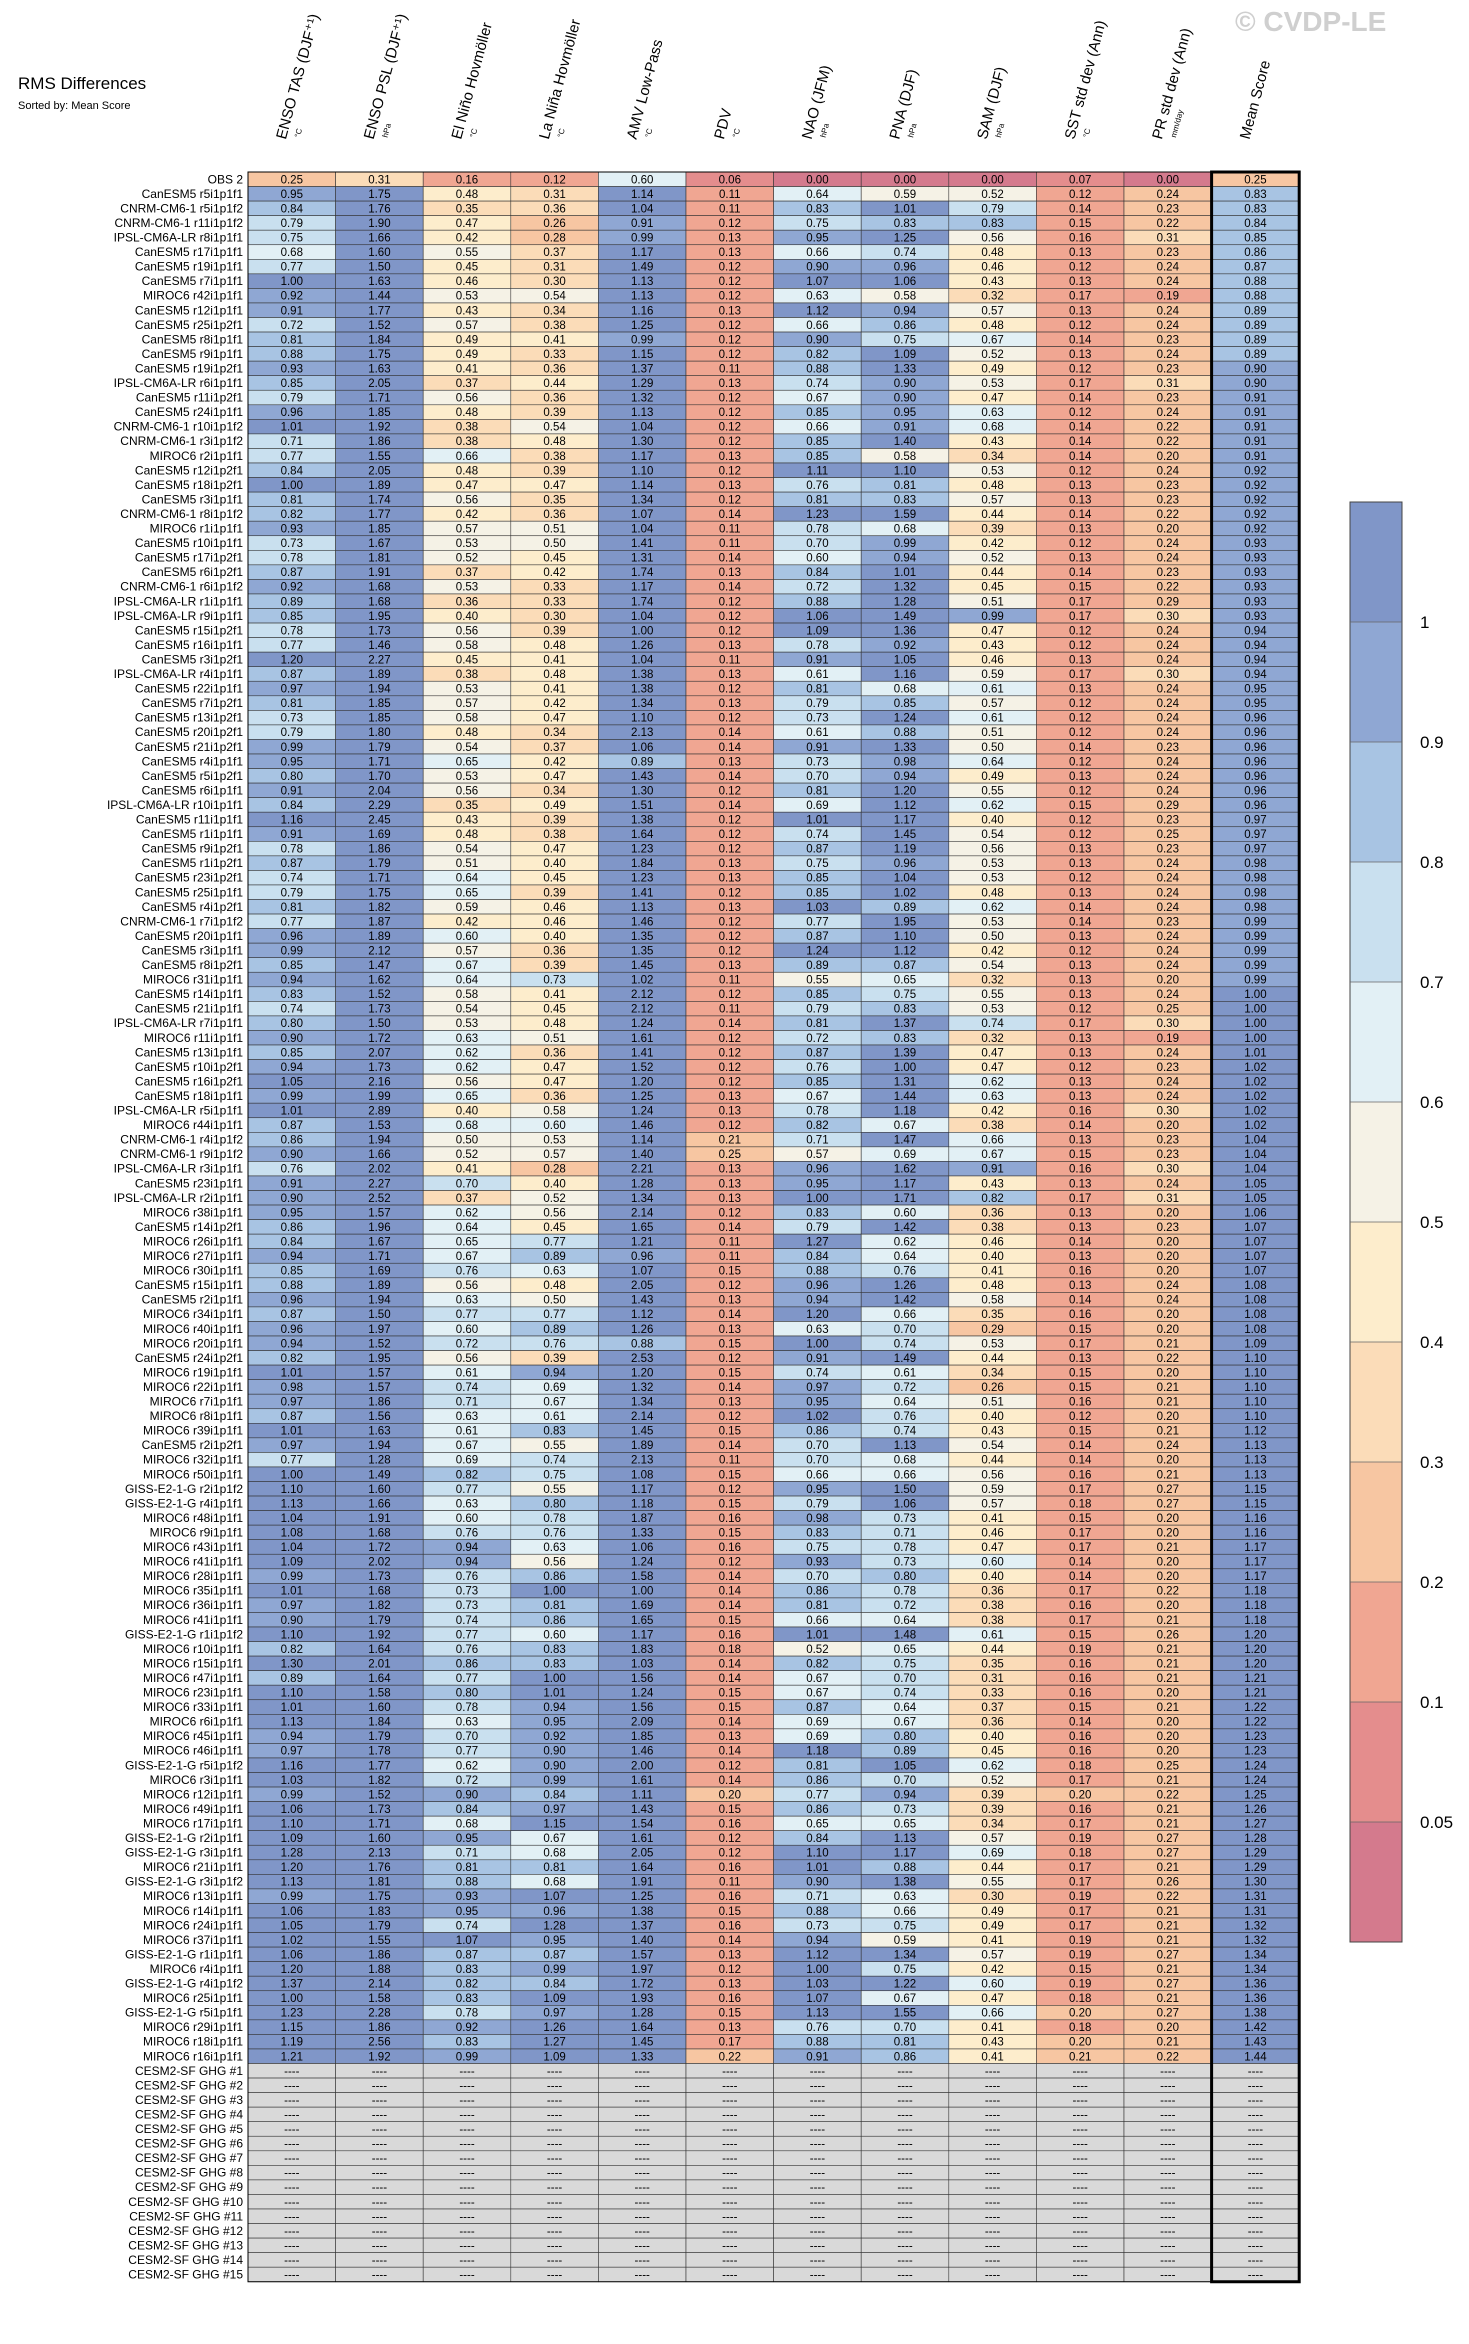  Describe the element at coordinates (292, 1912) in the screenshot. I see `cell-value: 1.06` at that location.